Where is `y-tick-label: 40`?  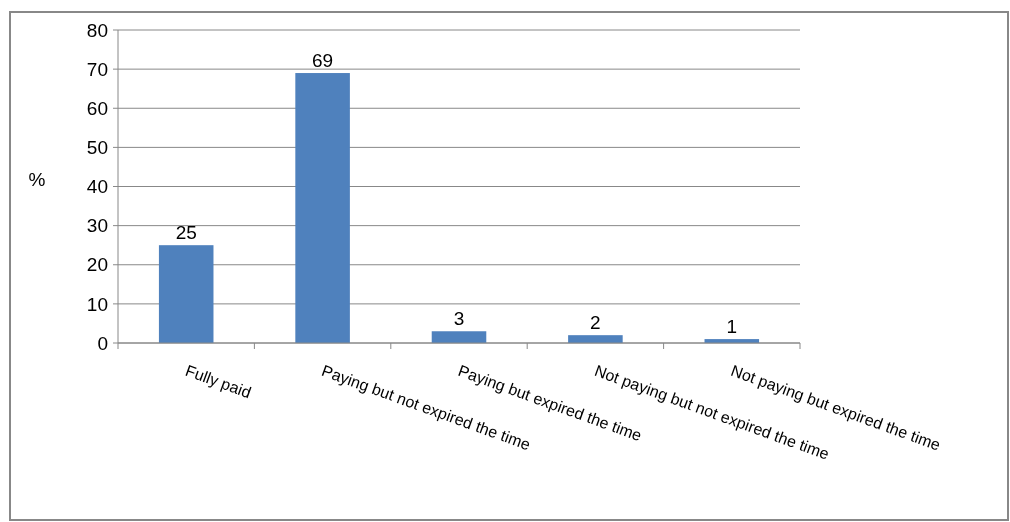
y-tick-label: 40 is located at coordinates (97, 187).